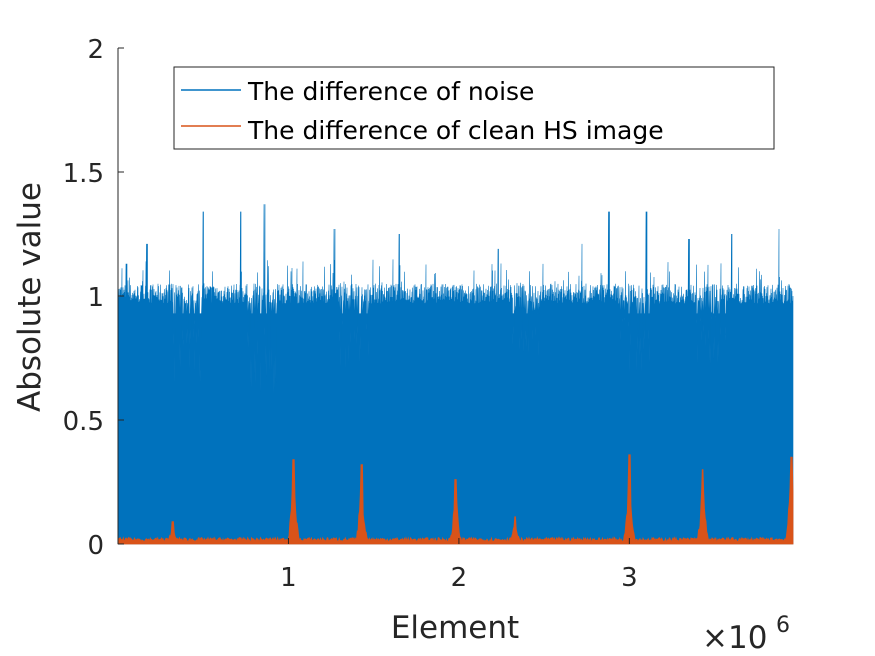 This screenshot has width=875, height=656. Describe the element at coordinates (83, 422) in the screenshot. I see `y-tick-label: 0.5` at that location.